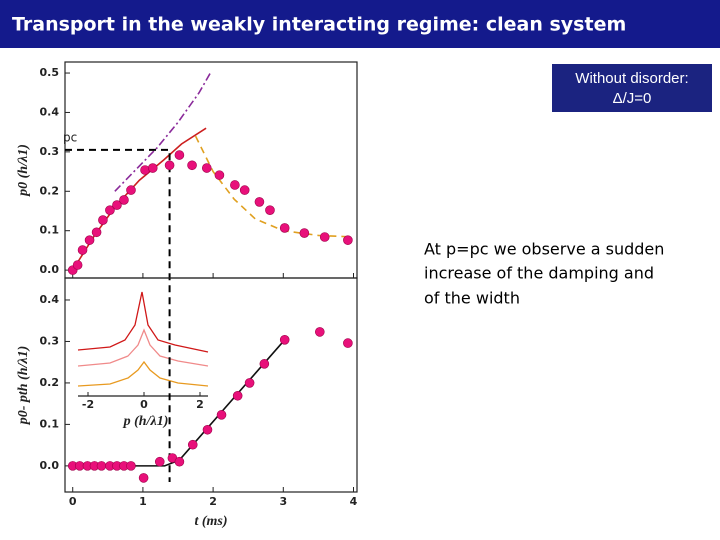 The height and width of the screenshot is (540, 720). Describe the element at coordinates (354, 501) in the screenshot. I see `x-tick-label: 4` at that location.